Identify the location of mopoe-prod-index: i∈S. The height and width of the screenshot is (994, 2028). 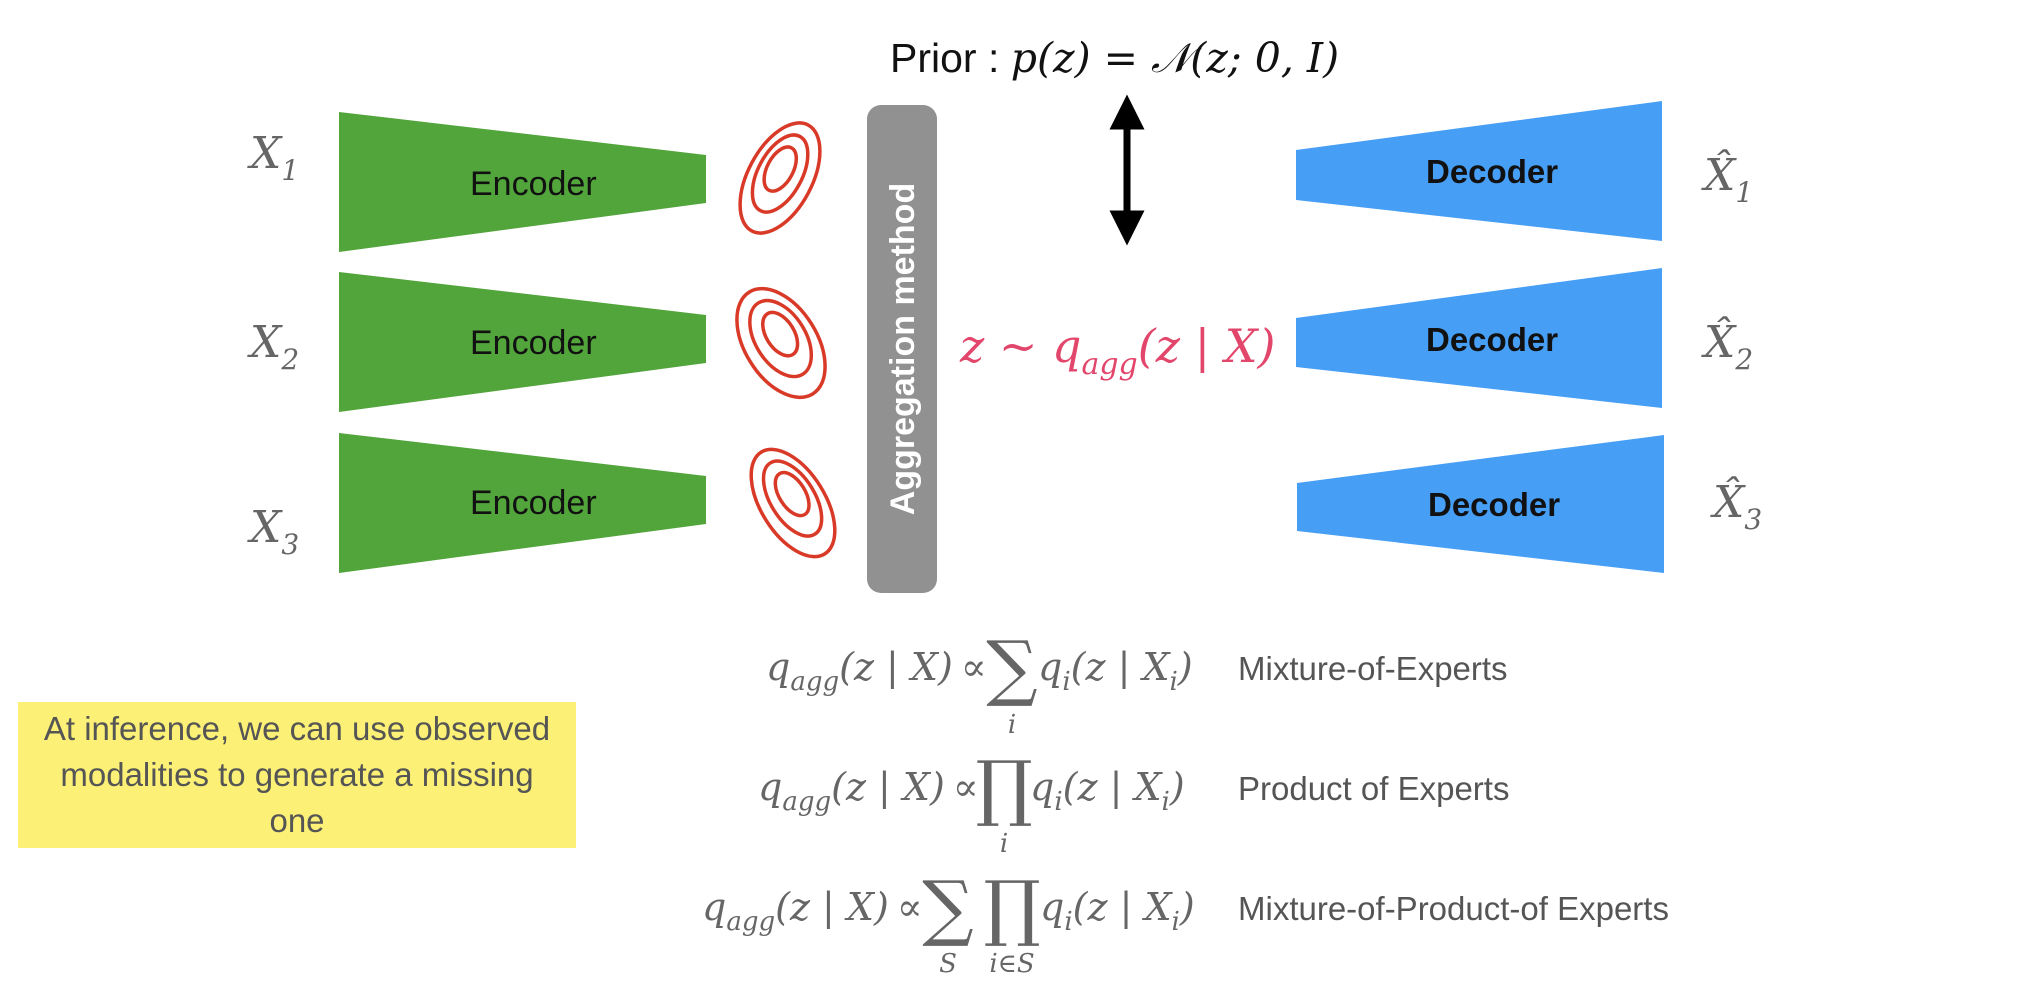
(1011, 964).